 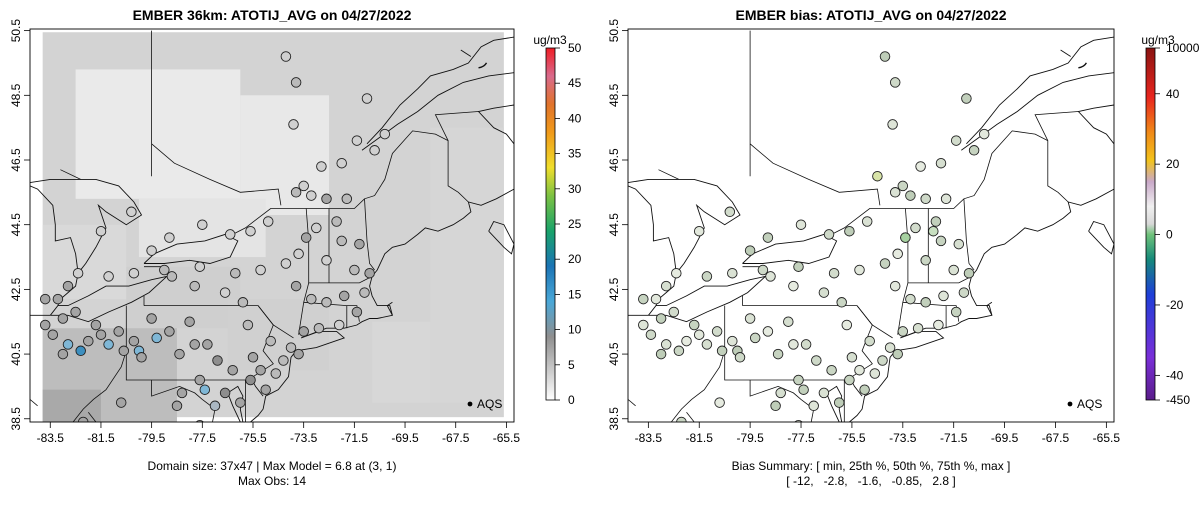 I want to click on x-tick-label: -73.5, so click(x=304, y=438).